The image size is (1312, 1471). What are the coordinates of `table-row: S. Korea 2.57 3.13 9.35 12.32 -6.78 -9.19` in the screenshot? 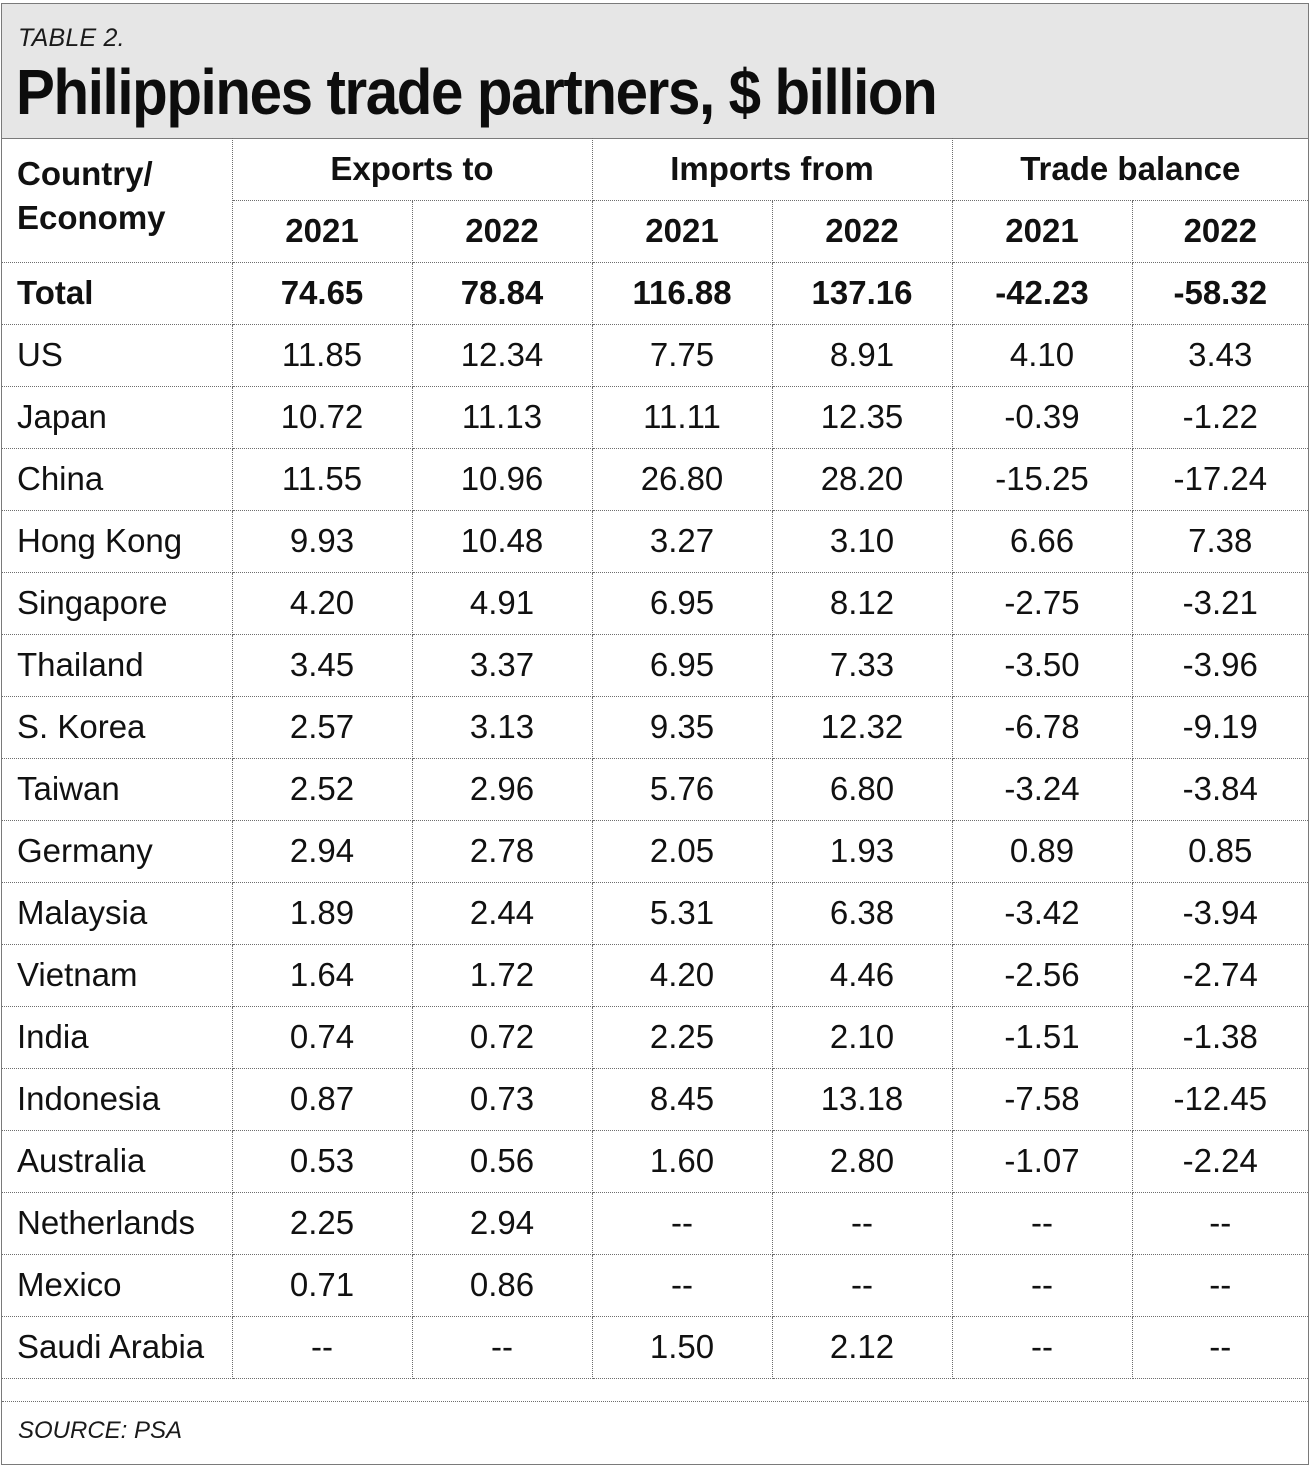 It's located at (655, 727).